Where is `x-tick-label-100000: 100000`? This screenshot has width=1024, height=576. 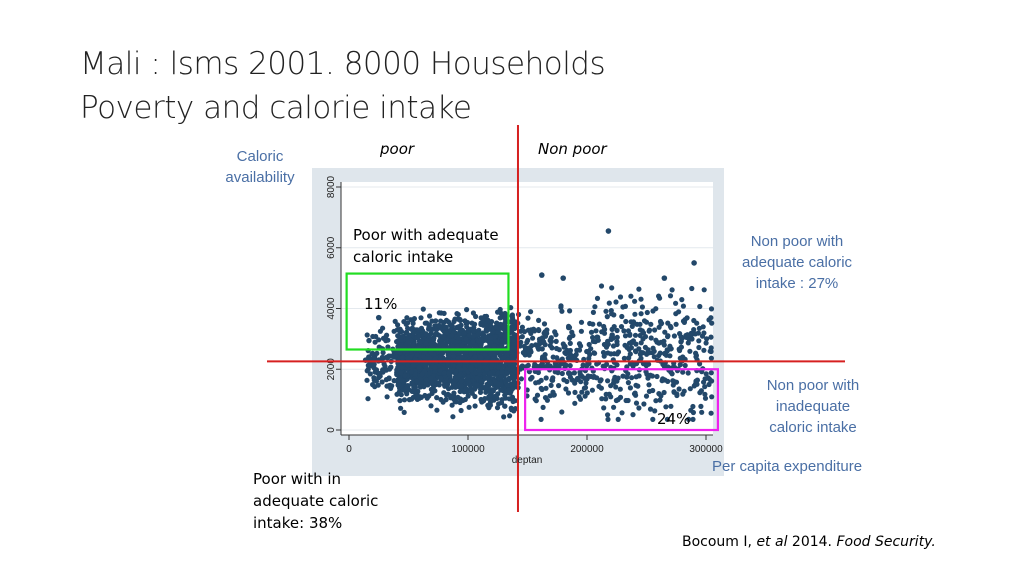 x-tick-label-100000: 100000 is located at coordinates (468, 449).